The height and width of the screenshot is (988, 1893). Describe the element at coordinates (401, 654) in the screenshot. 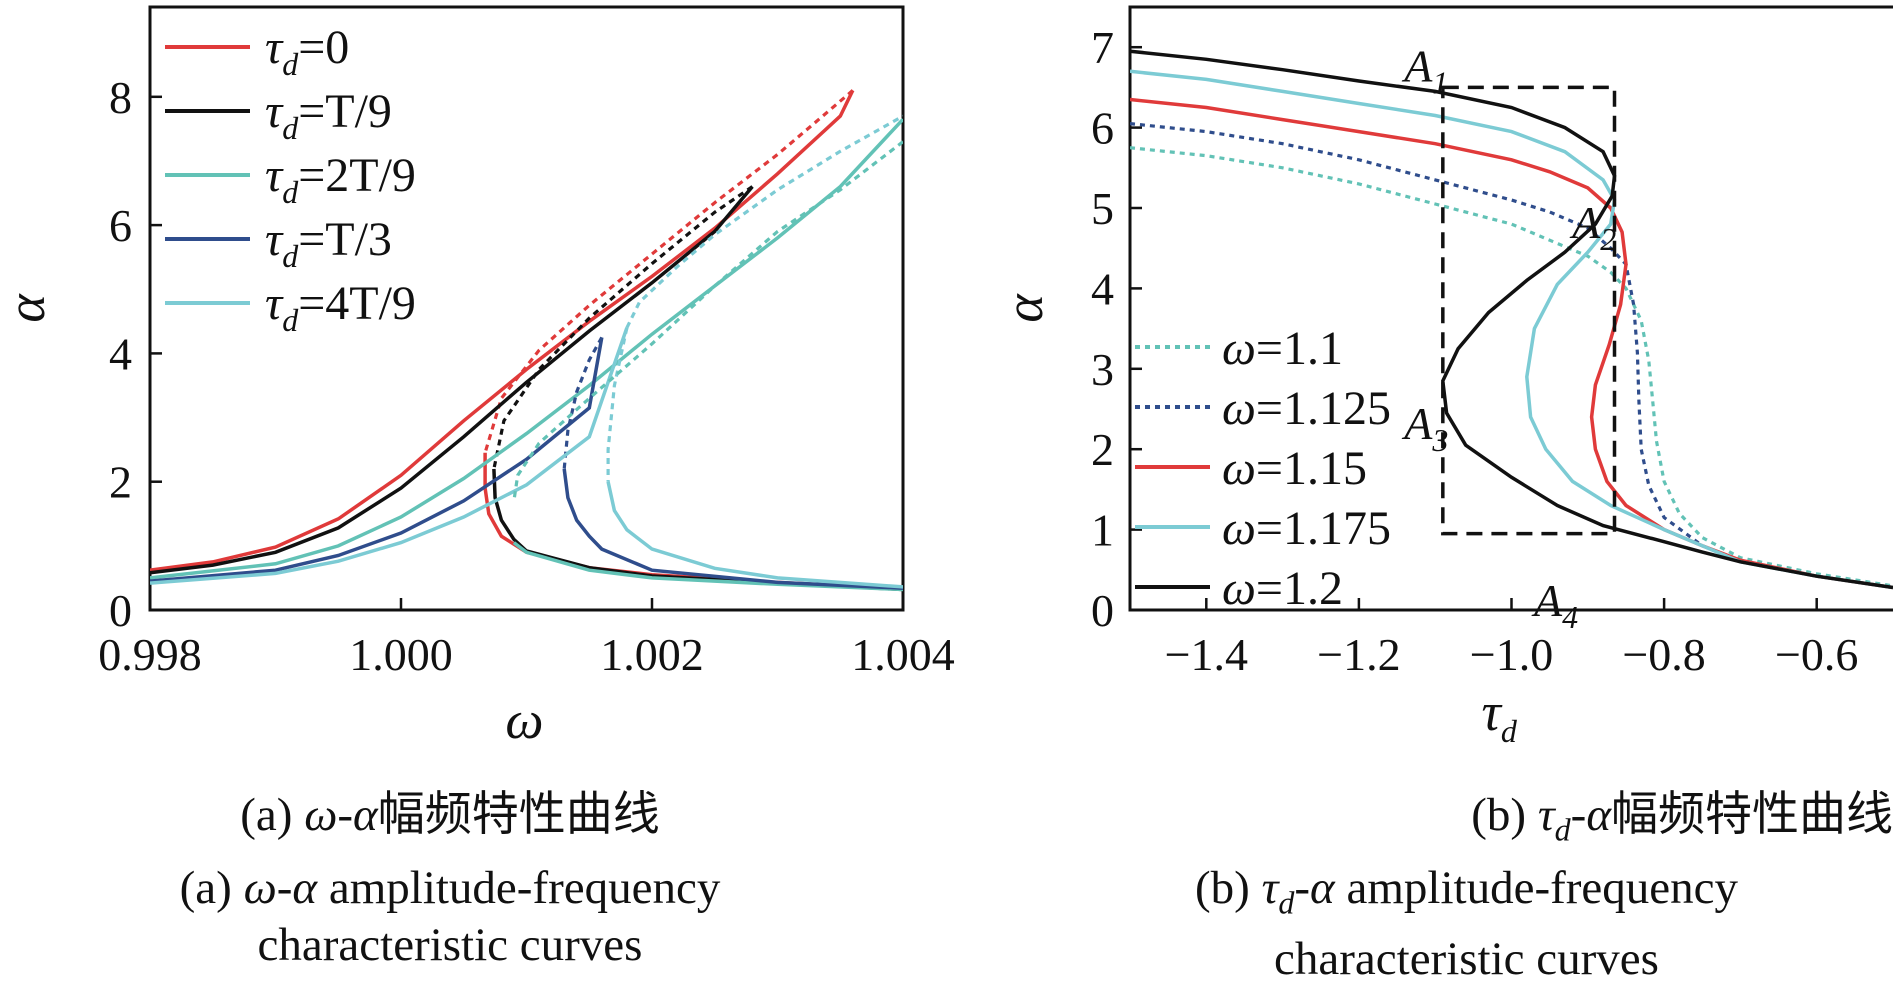

I see `x-tick-label-a: 1.000` at that location.